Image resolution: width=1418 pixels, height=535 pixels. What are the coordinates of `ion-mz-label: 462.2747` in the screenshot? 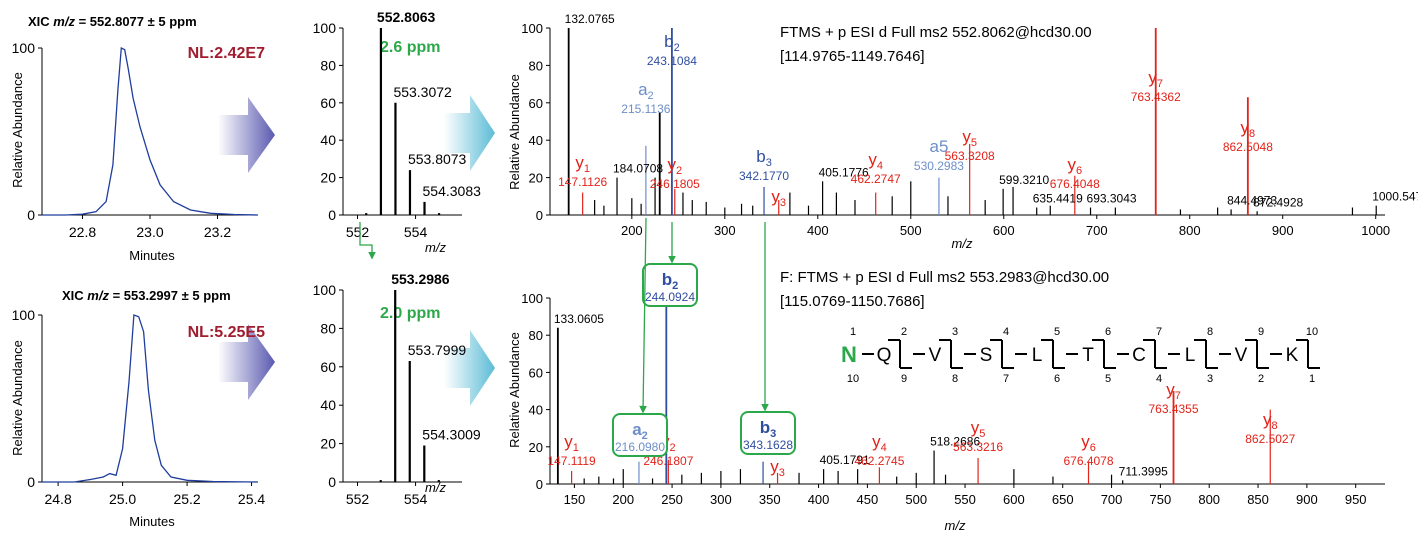 It's located at (876, 179).